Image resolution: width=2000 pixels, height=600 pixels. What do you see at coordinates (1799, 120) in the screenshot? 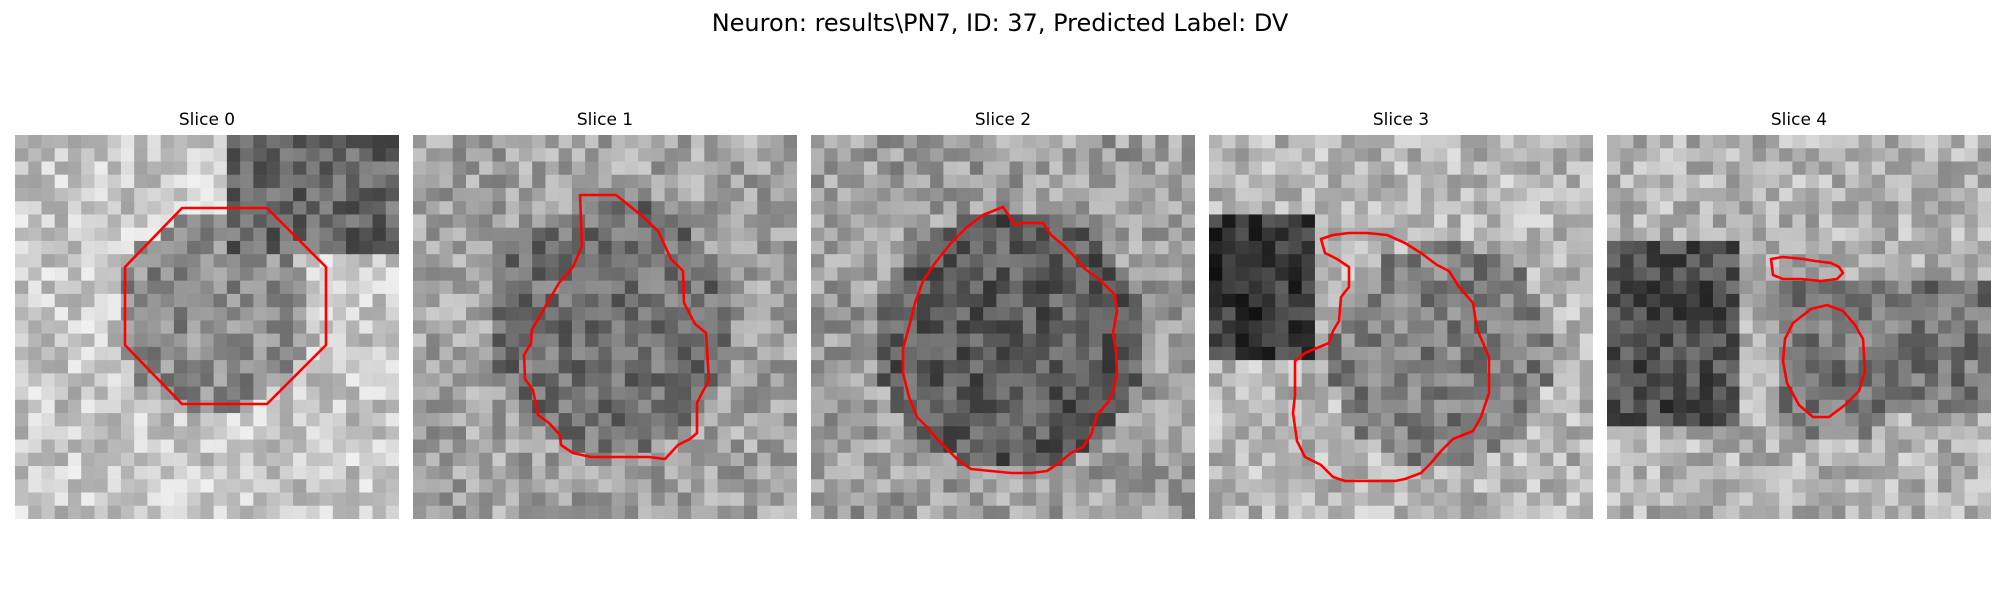
I see `slice-title: Slice 4` at bounding box center [1799, 120].